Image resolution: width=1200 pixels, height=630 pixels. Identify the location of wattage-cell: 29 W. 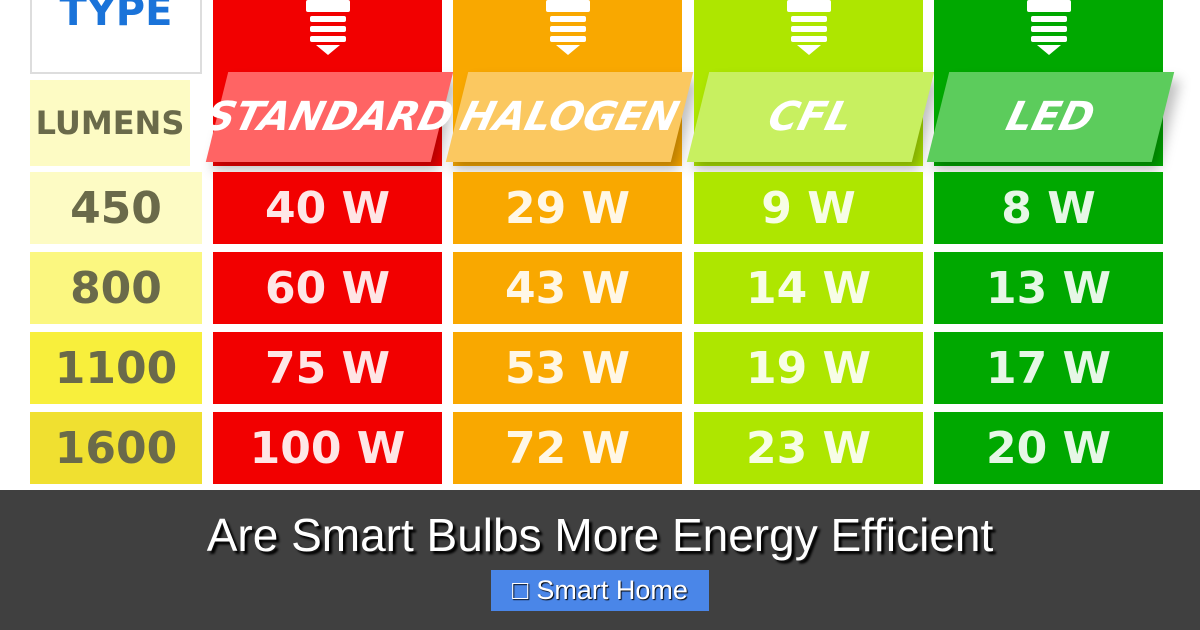
(567, 208).